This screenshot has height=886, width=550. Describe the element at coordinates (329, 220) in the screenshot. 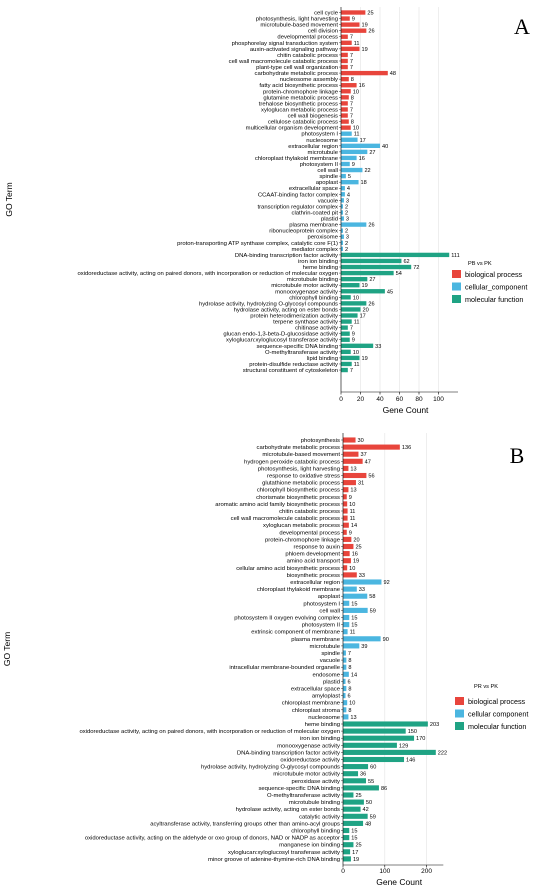

I see `go-term-label: plastid` at that location.